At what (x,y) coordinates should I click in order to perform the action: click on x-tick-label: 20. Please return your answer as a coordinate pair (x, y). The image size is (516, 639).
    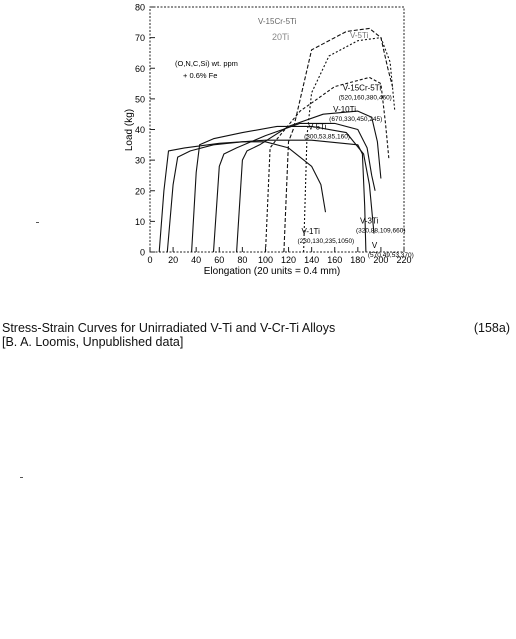
    Looking at the image, I should click on (173, 260).